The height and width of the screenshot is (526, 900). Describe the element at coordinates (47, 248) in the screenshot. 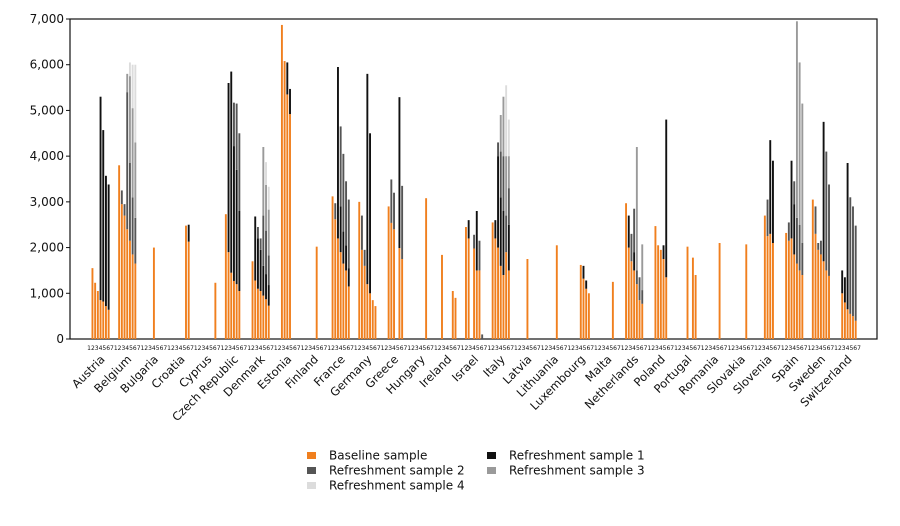

I see `y-tick-label: 2,000` at that location.